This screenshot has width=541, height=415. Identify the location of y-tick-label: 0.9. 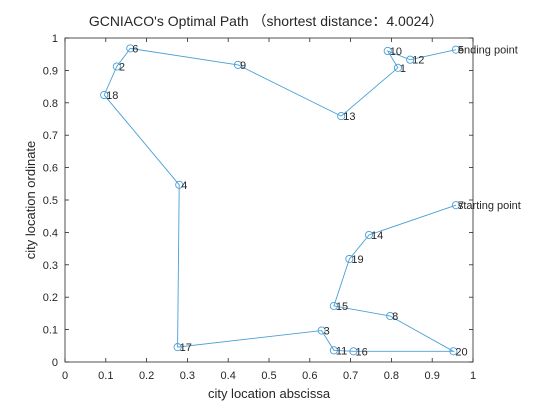
(50, 71).